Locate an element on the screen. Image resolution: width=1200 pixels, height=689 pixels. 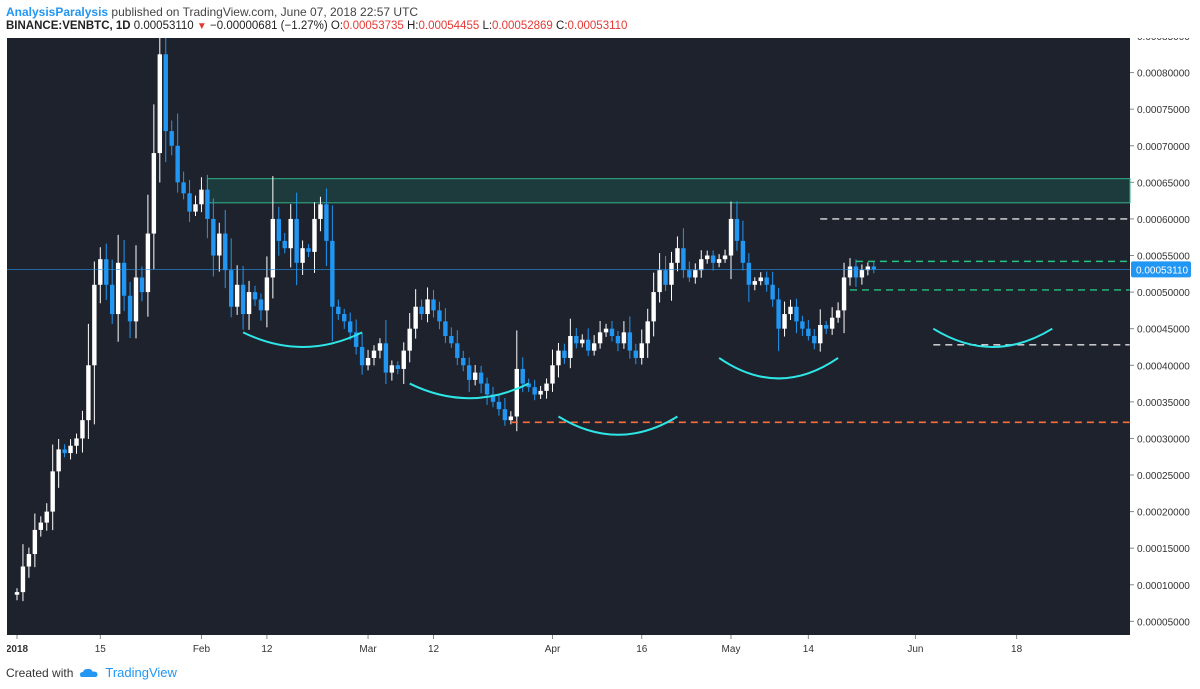
price-tick-label: 0.00010000 is located at coordinates (1163, 586).